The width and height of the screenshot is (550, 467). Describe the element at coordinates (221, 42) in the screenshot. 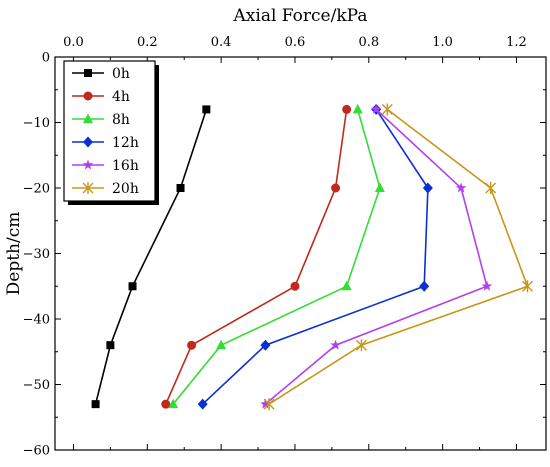

I see `x-tick-label: 0.4` at that location.